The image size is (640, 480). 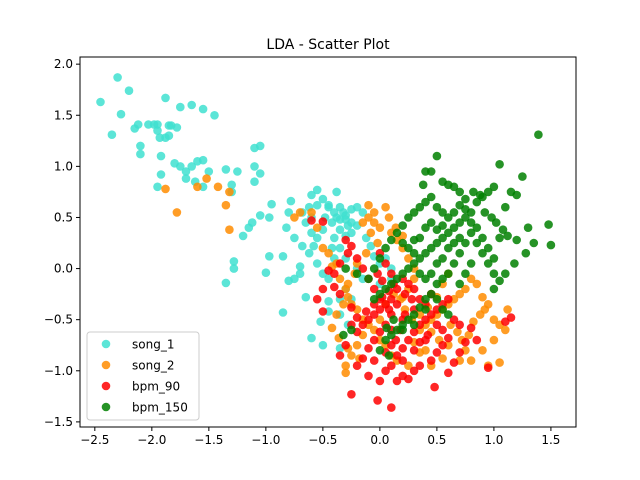 What do you see at coordinates (94, 440) in the screenshot?
I see `x-tick-label: −2.5` at bounding box center [94, 440].